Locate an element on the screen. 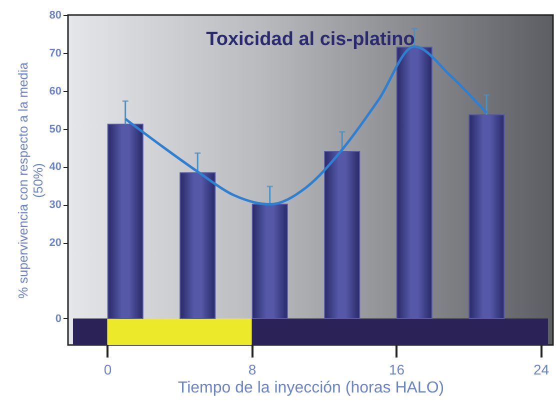 The image size is (560, 410). y-tick-label: 60 is located at coordinates (55, 91).